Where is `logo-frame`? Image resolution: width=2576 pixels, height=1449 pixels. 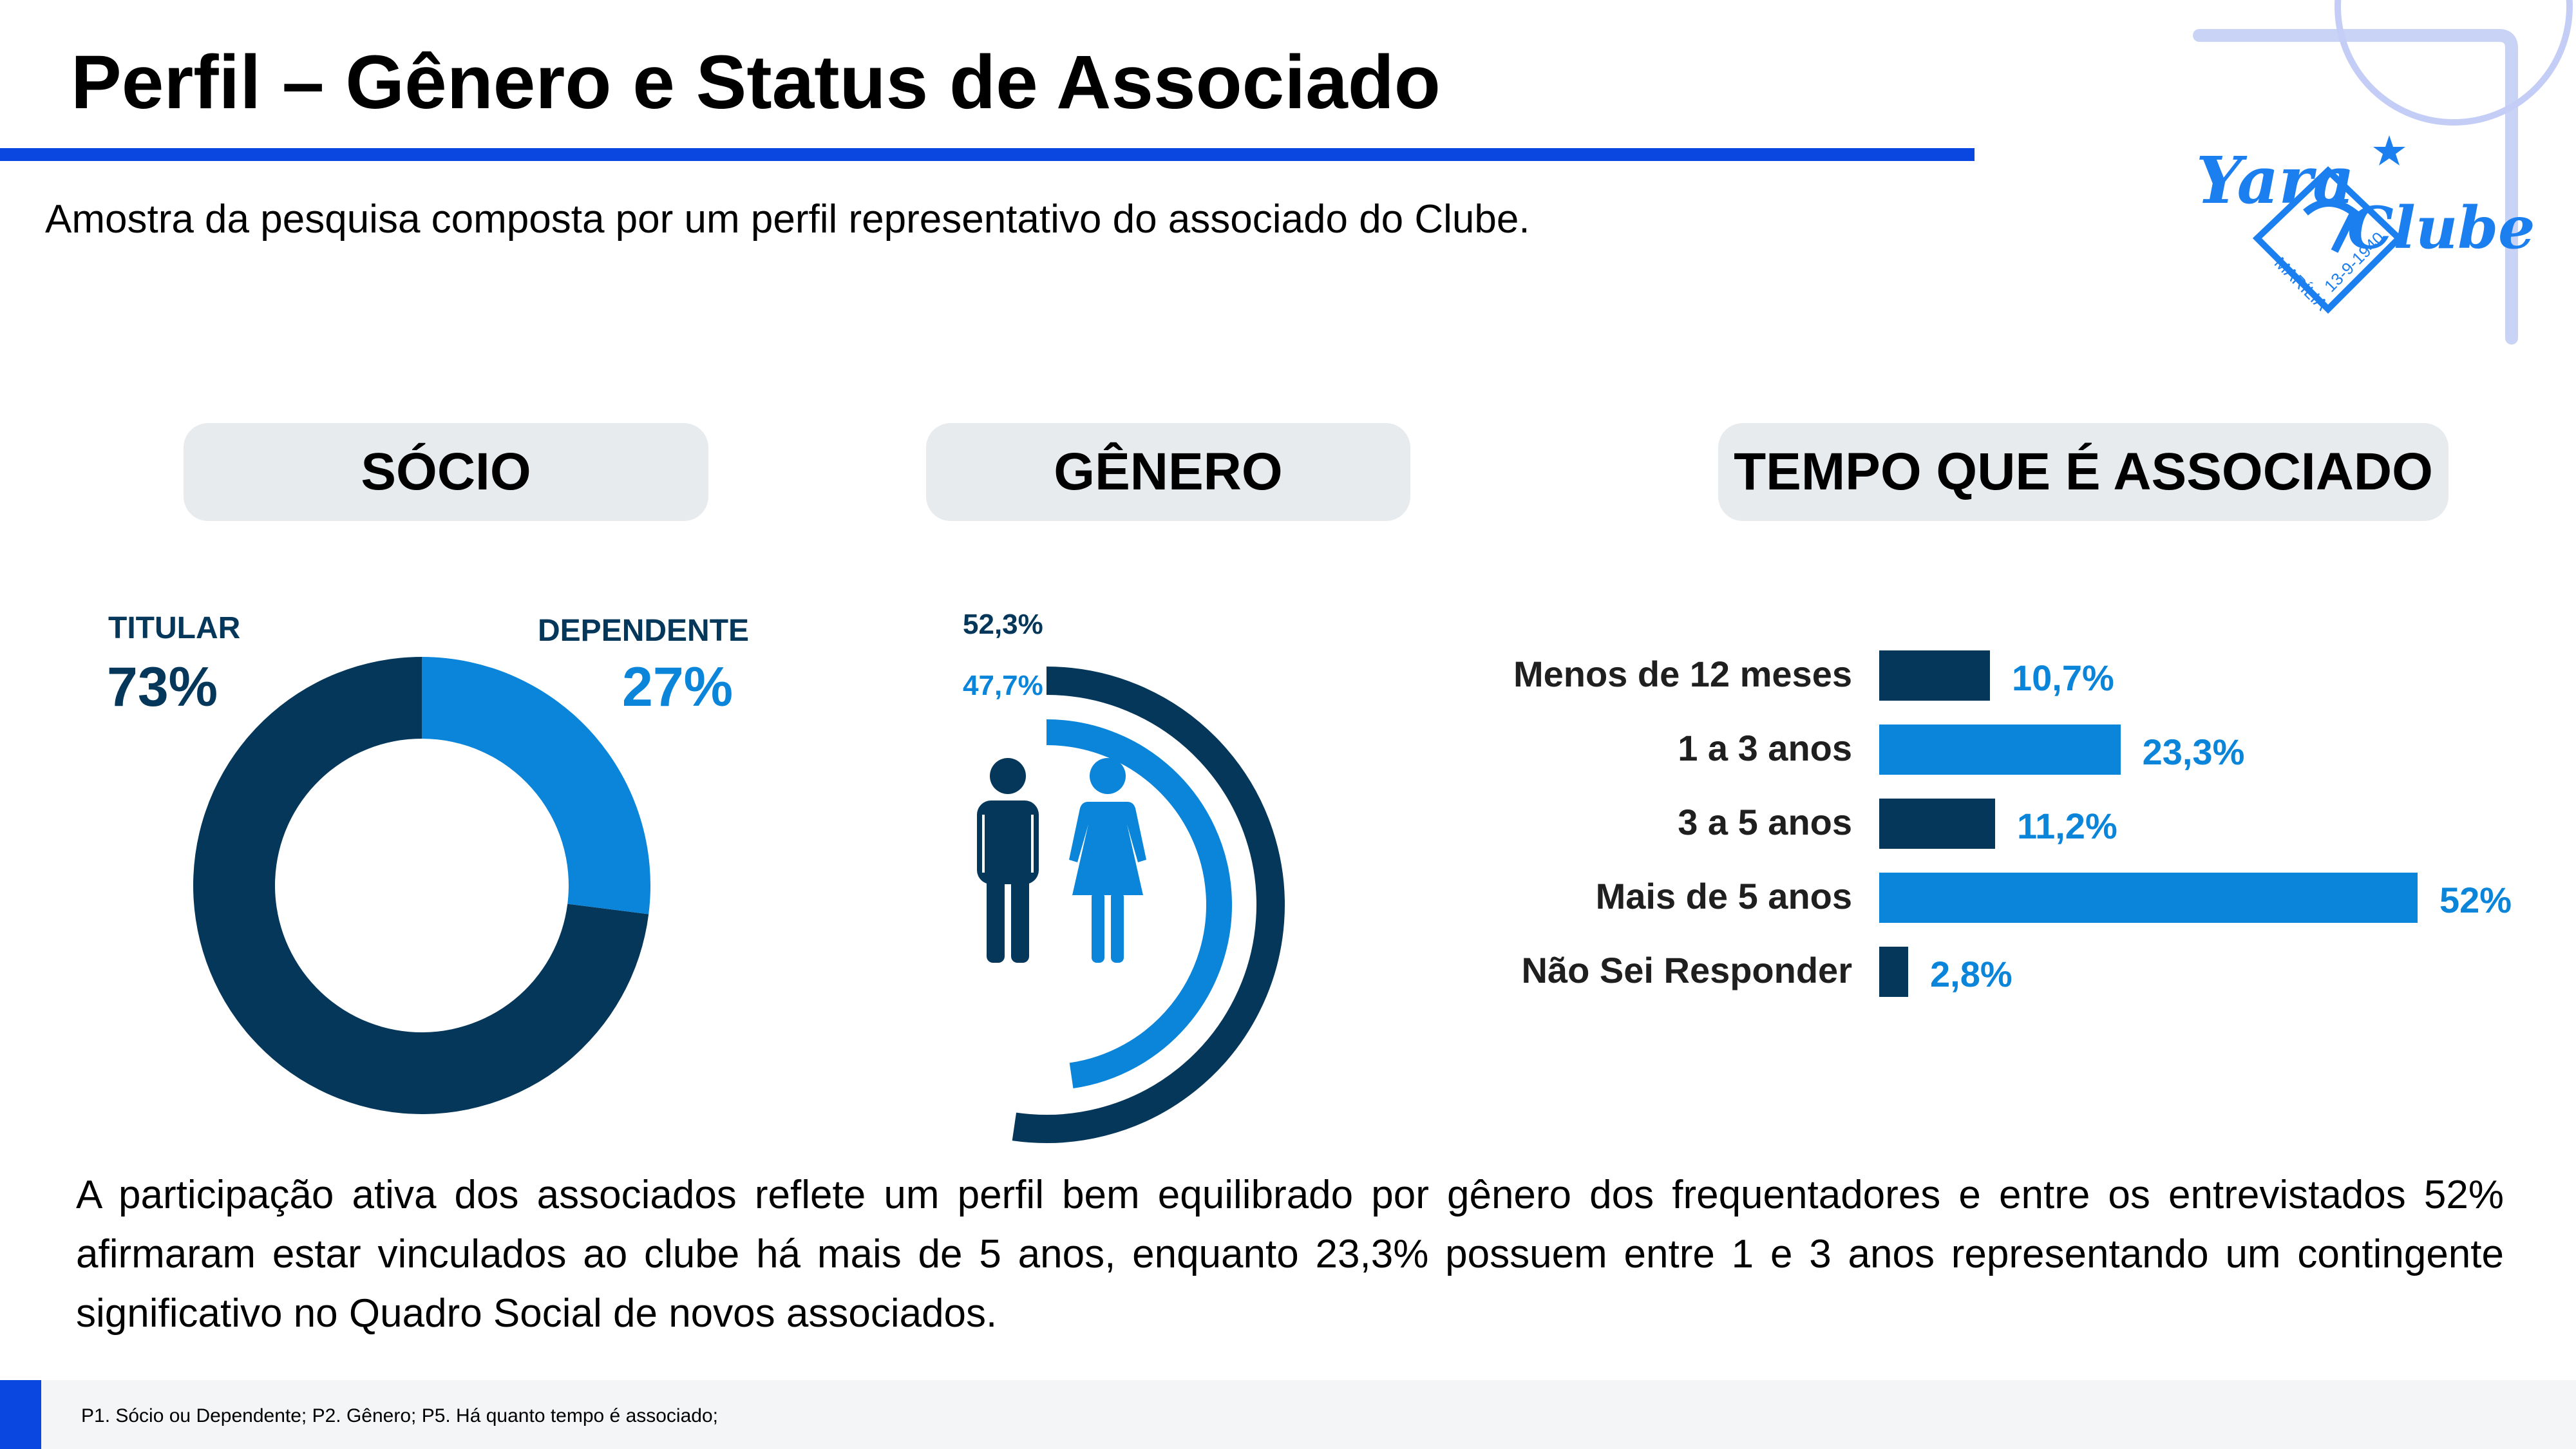 logo-frame is located at coordinates (2355, 187).